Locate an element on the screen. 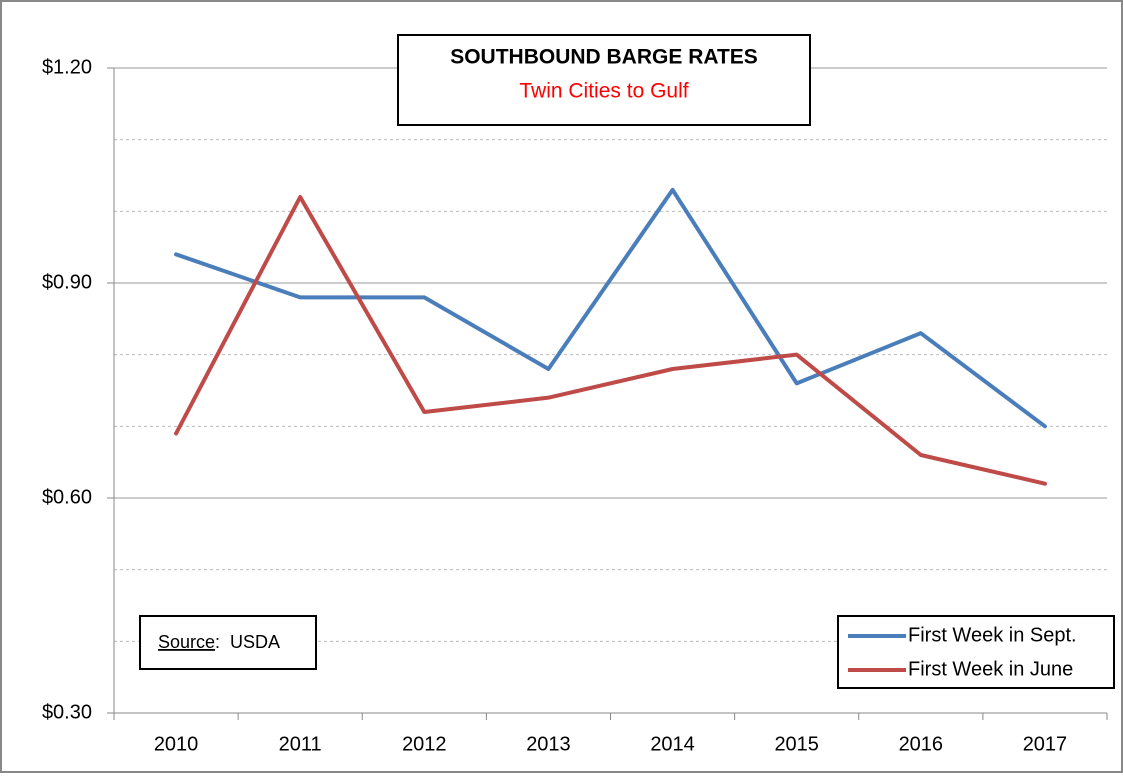  source-label: Source is located at coordinates (186, 642).